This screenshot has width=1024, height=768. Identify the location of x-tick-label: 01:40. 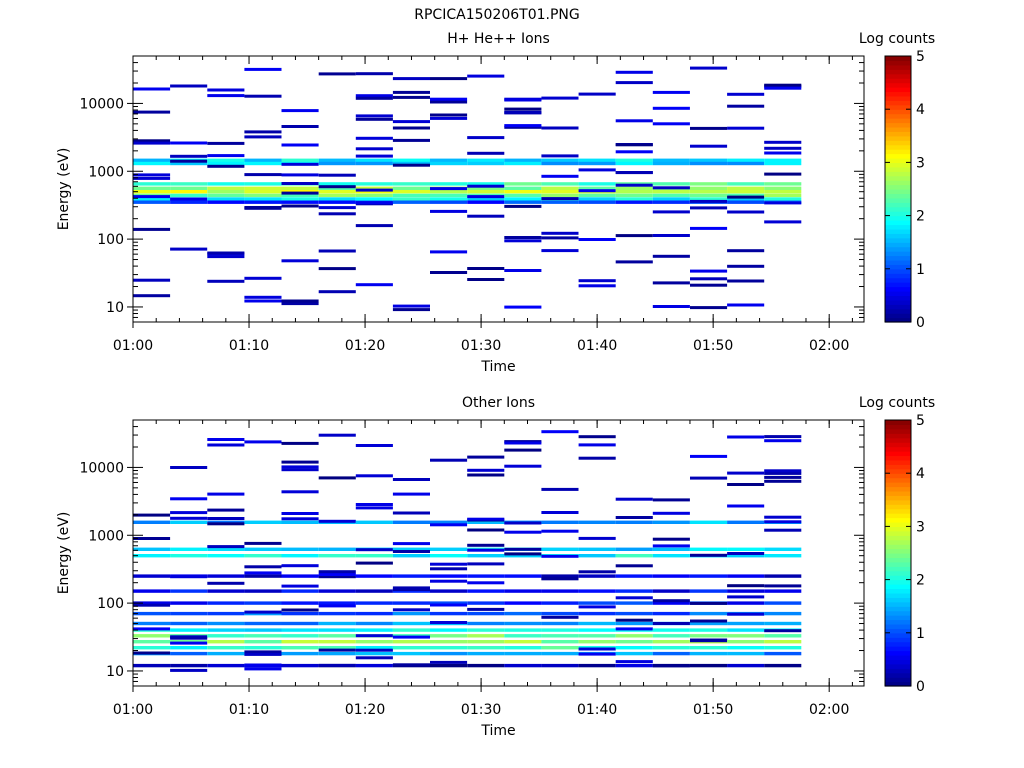
(597, 710).